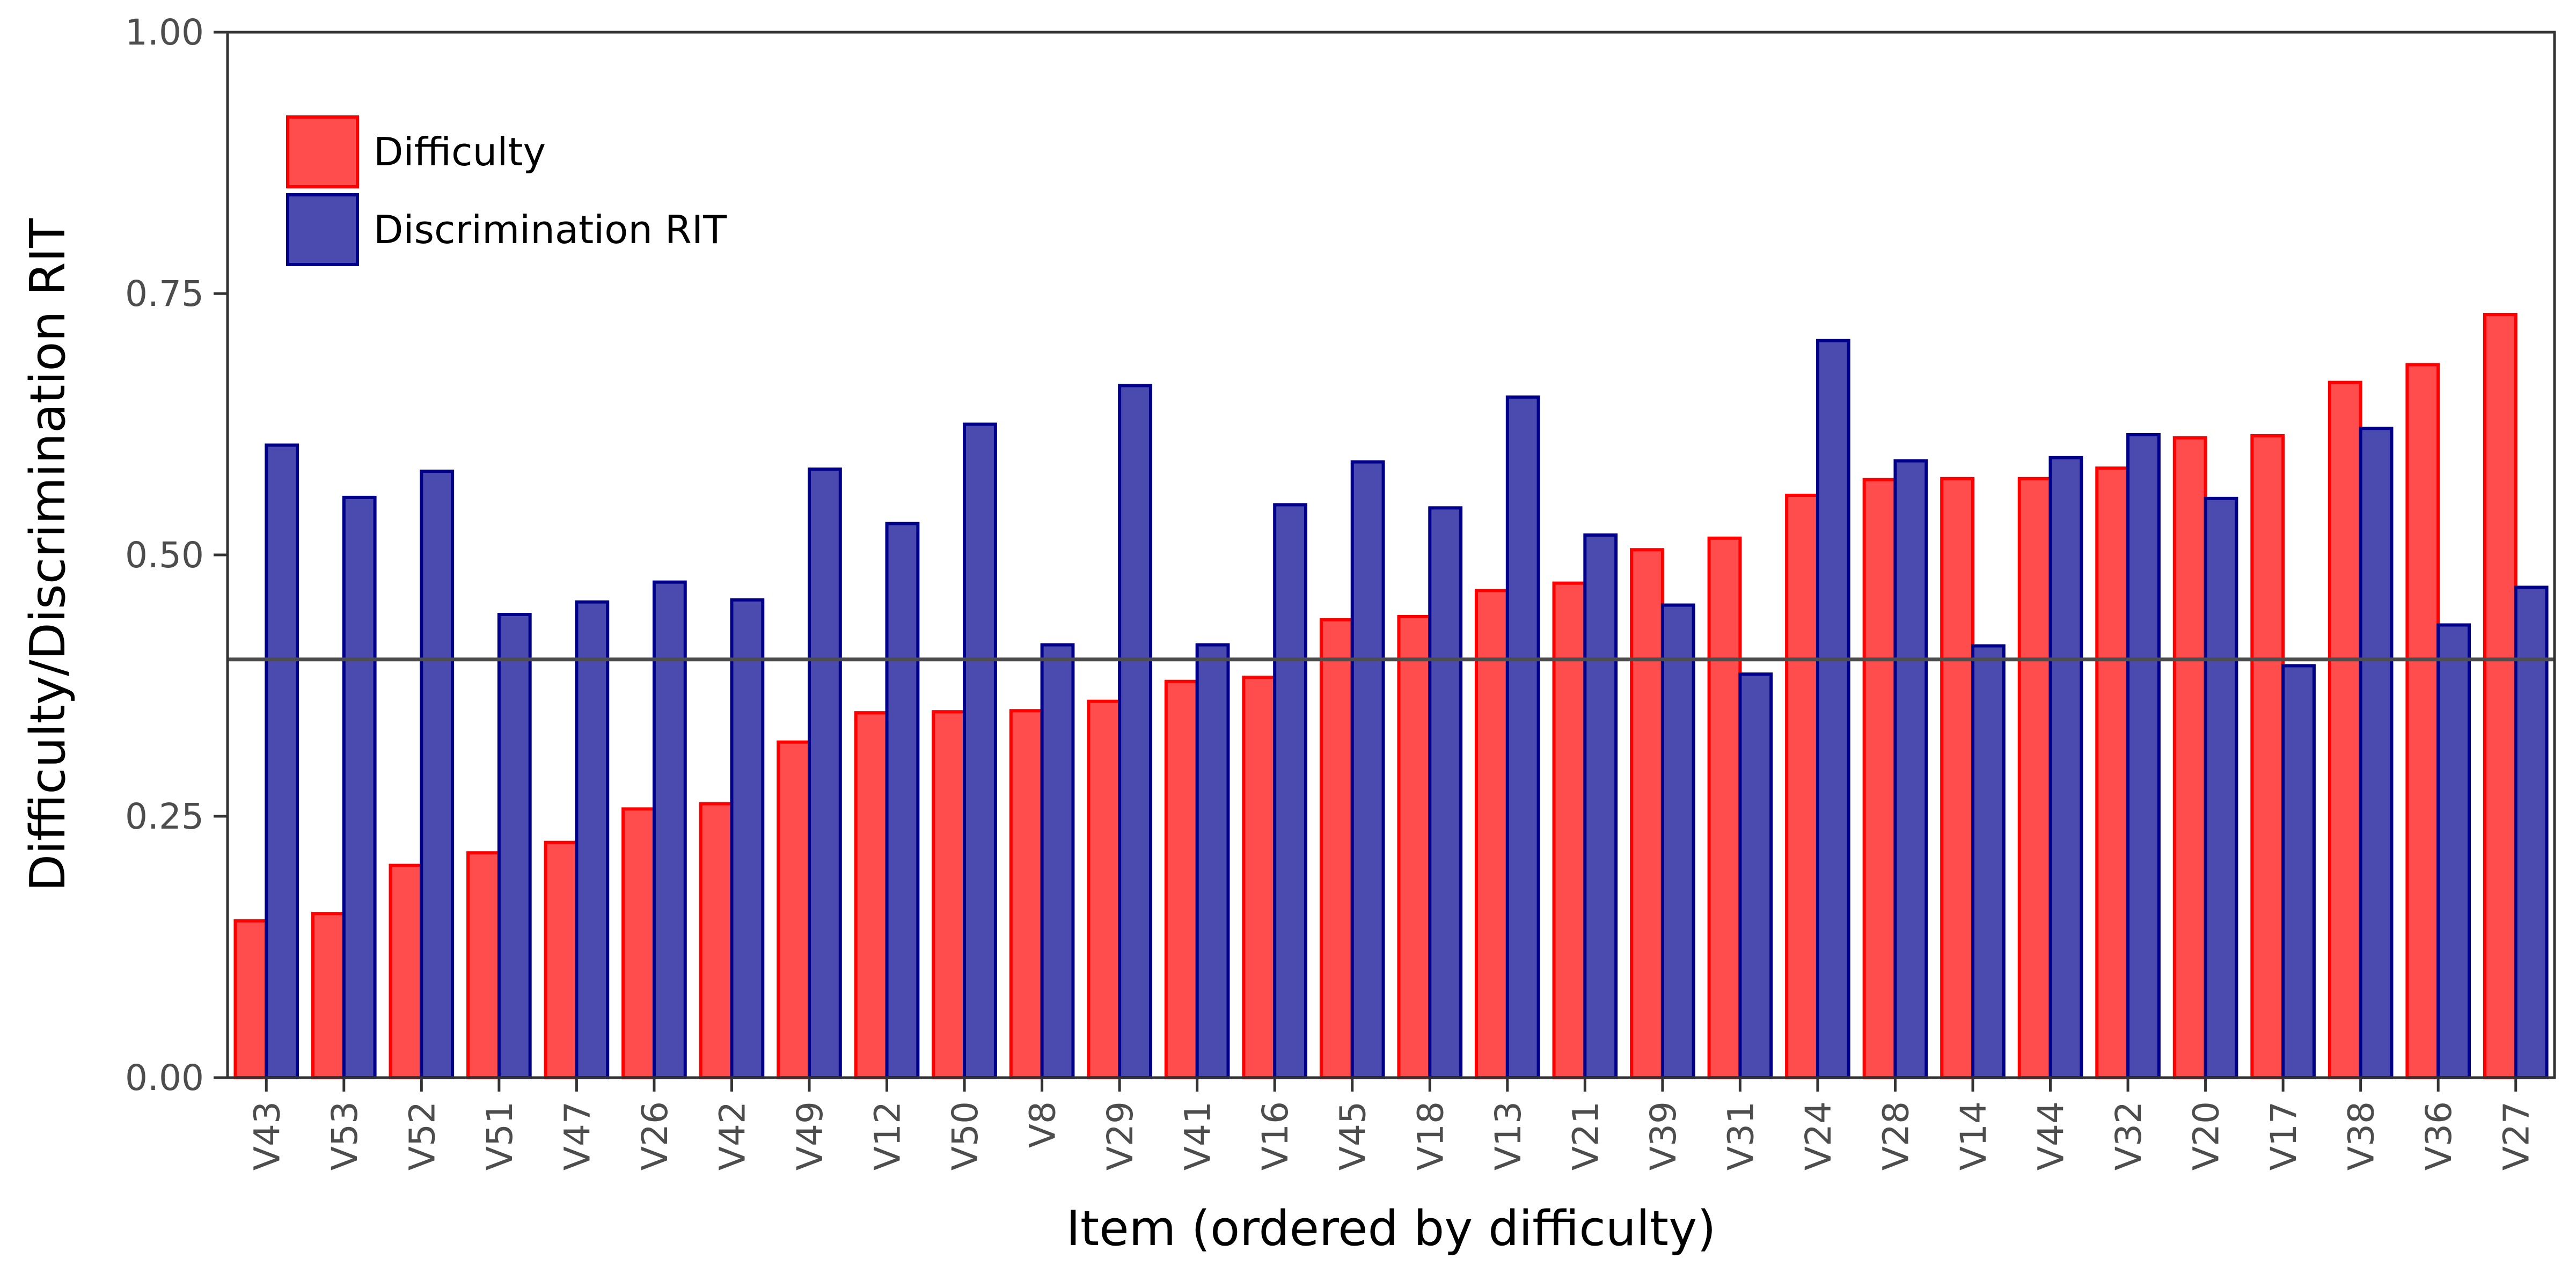  What do you see at coordinates (500, 1135) in the screenshot?
I see `x-tick-label-v51: V51` at bounding box center [500, 1135].